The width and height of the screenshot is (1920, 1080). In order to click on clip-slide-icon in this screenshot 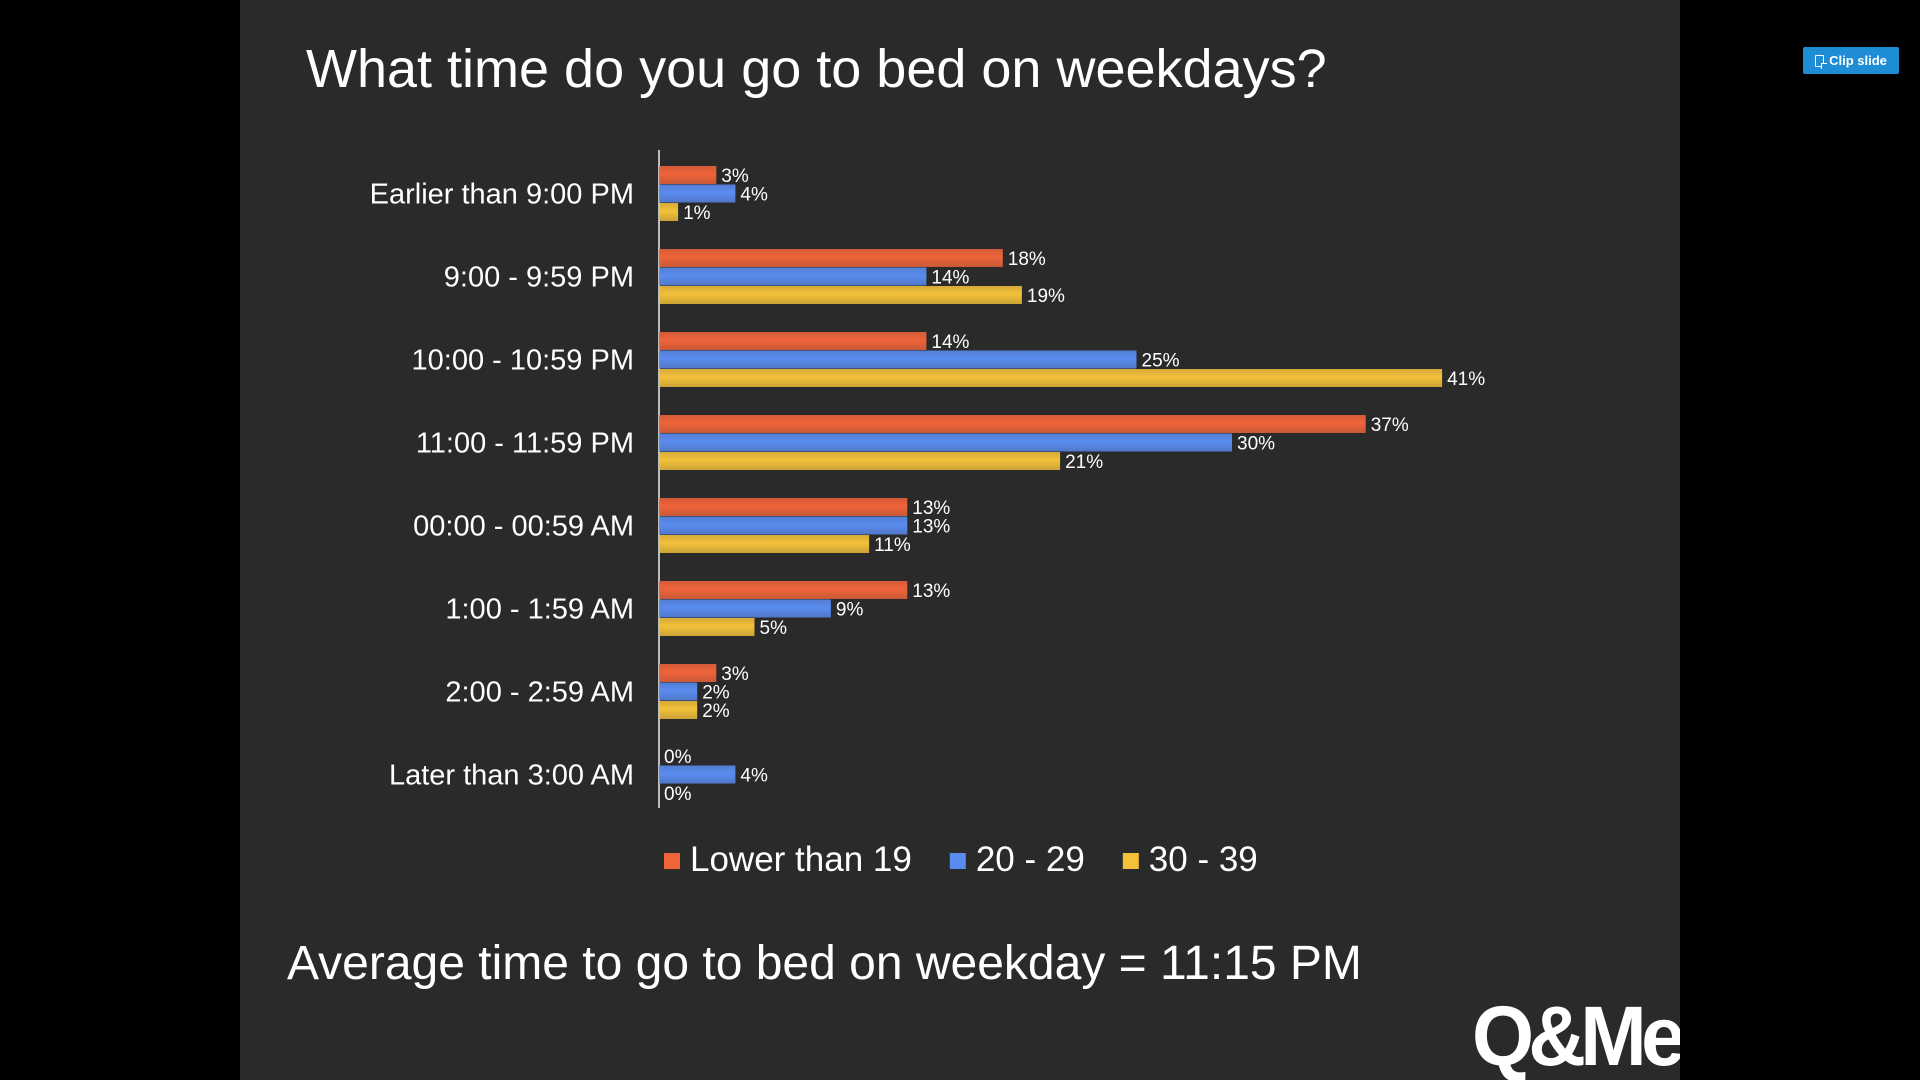, I will do `click(1821, 61)`.